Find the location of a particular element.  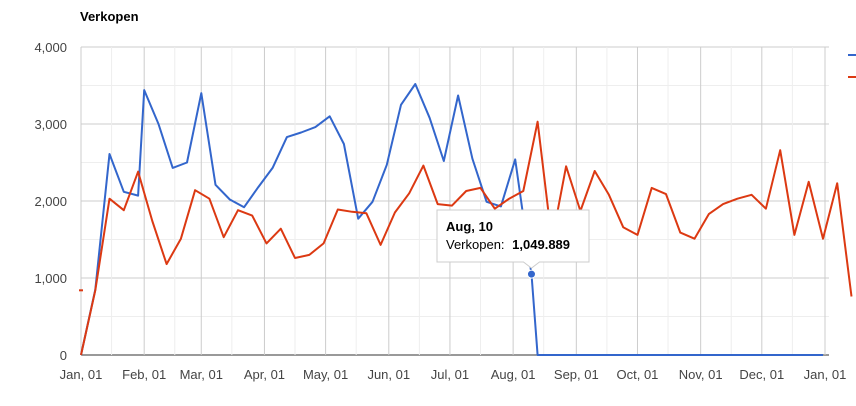

x-tick-label: Jun, 01 is located at coordinates (388, 374).